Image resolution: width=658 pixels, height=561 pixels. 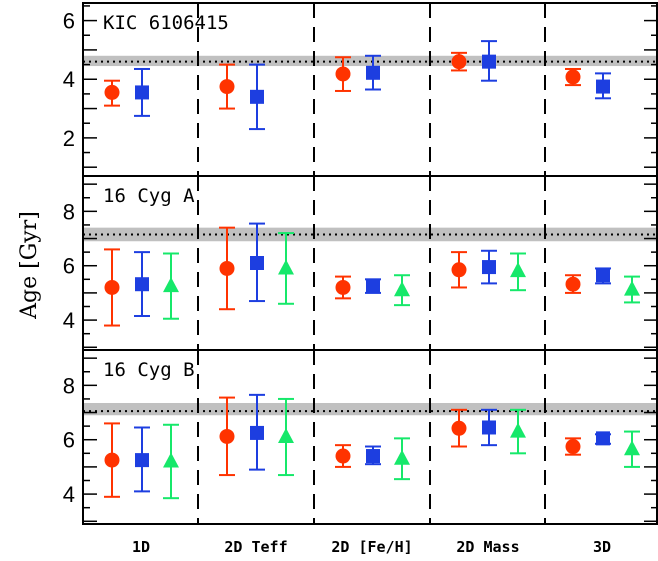 What do you see at coordinates (371, 547) in the screenshot?
I see `category-label: 2D [Fe/H]` at bounding box center [371, 547].